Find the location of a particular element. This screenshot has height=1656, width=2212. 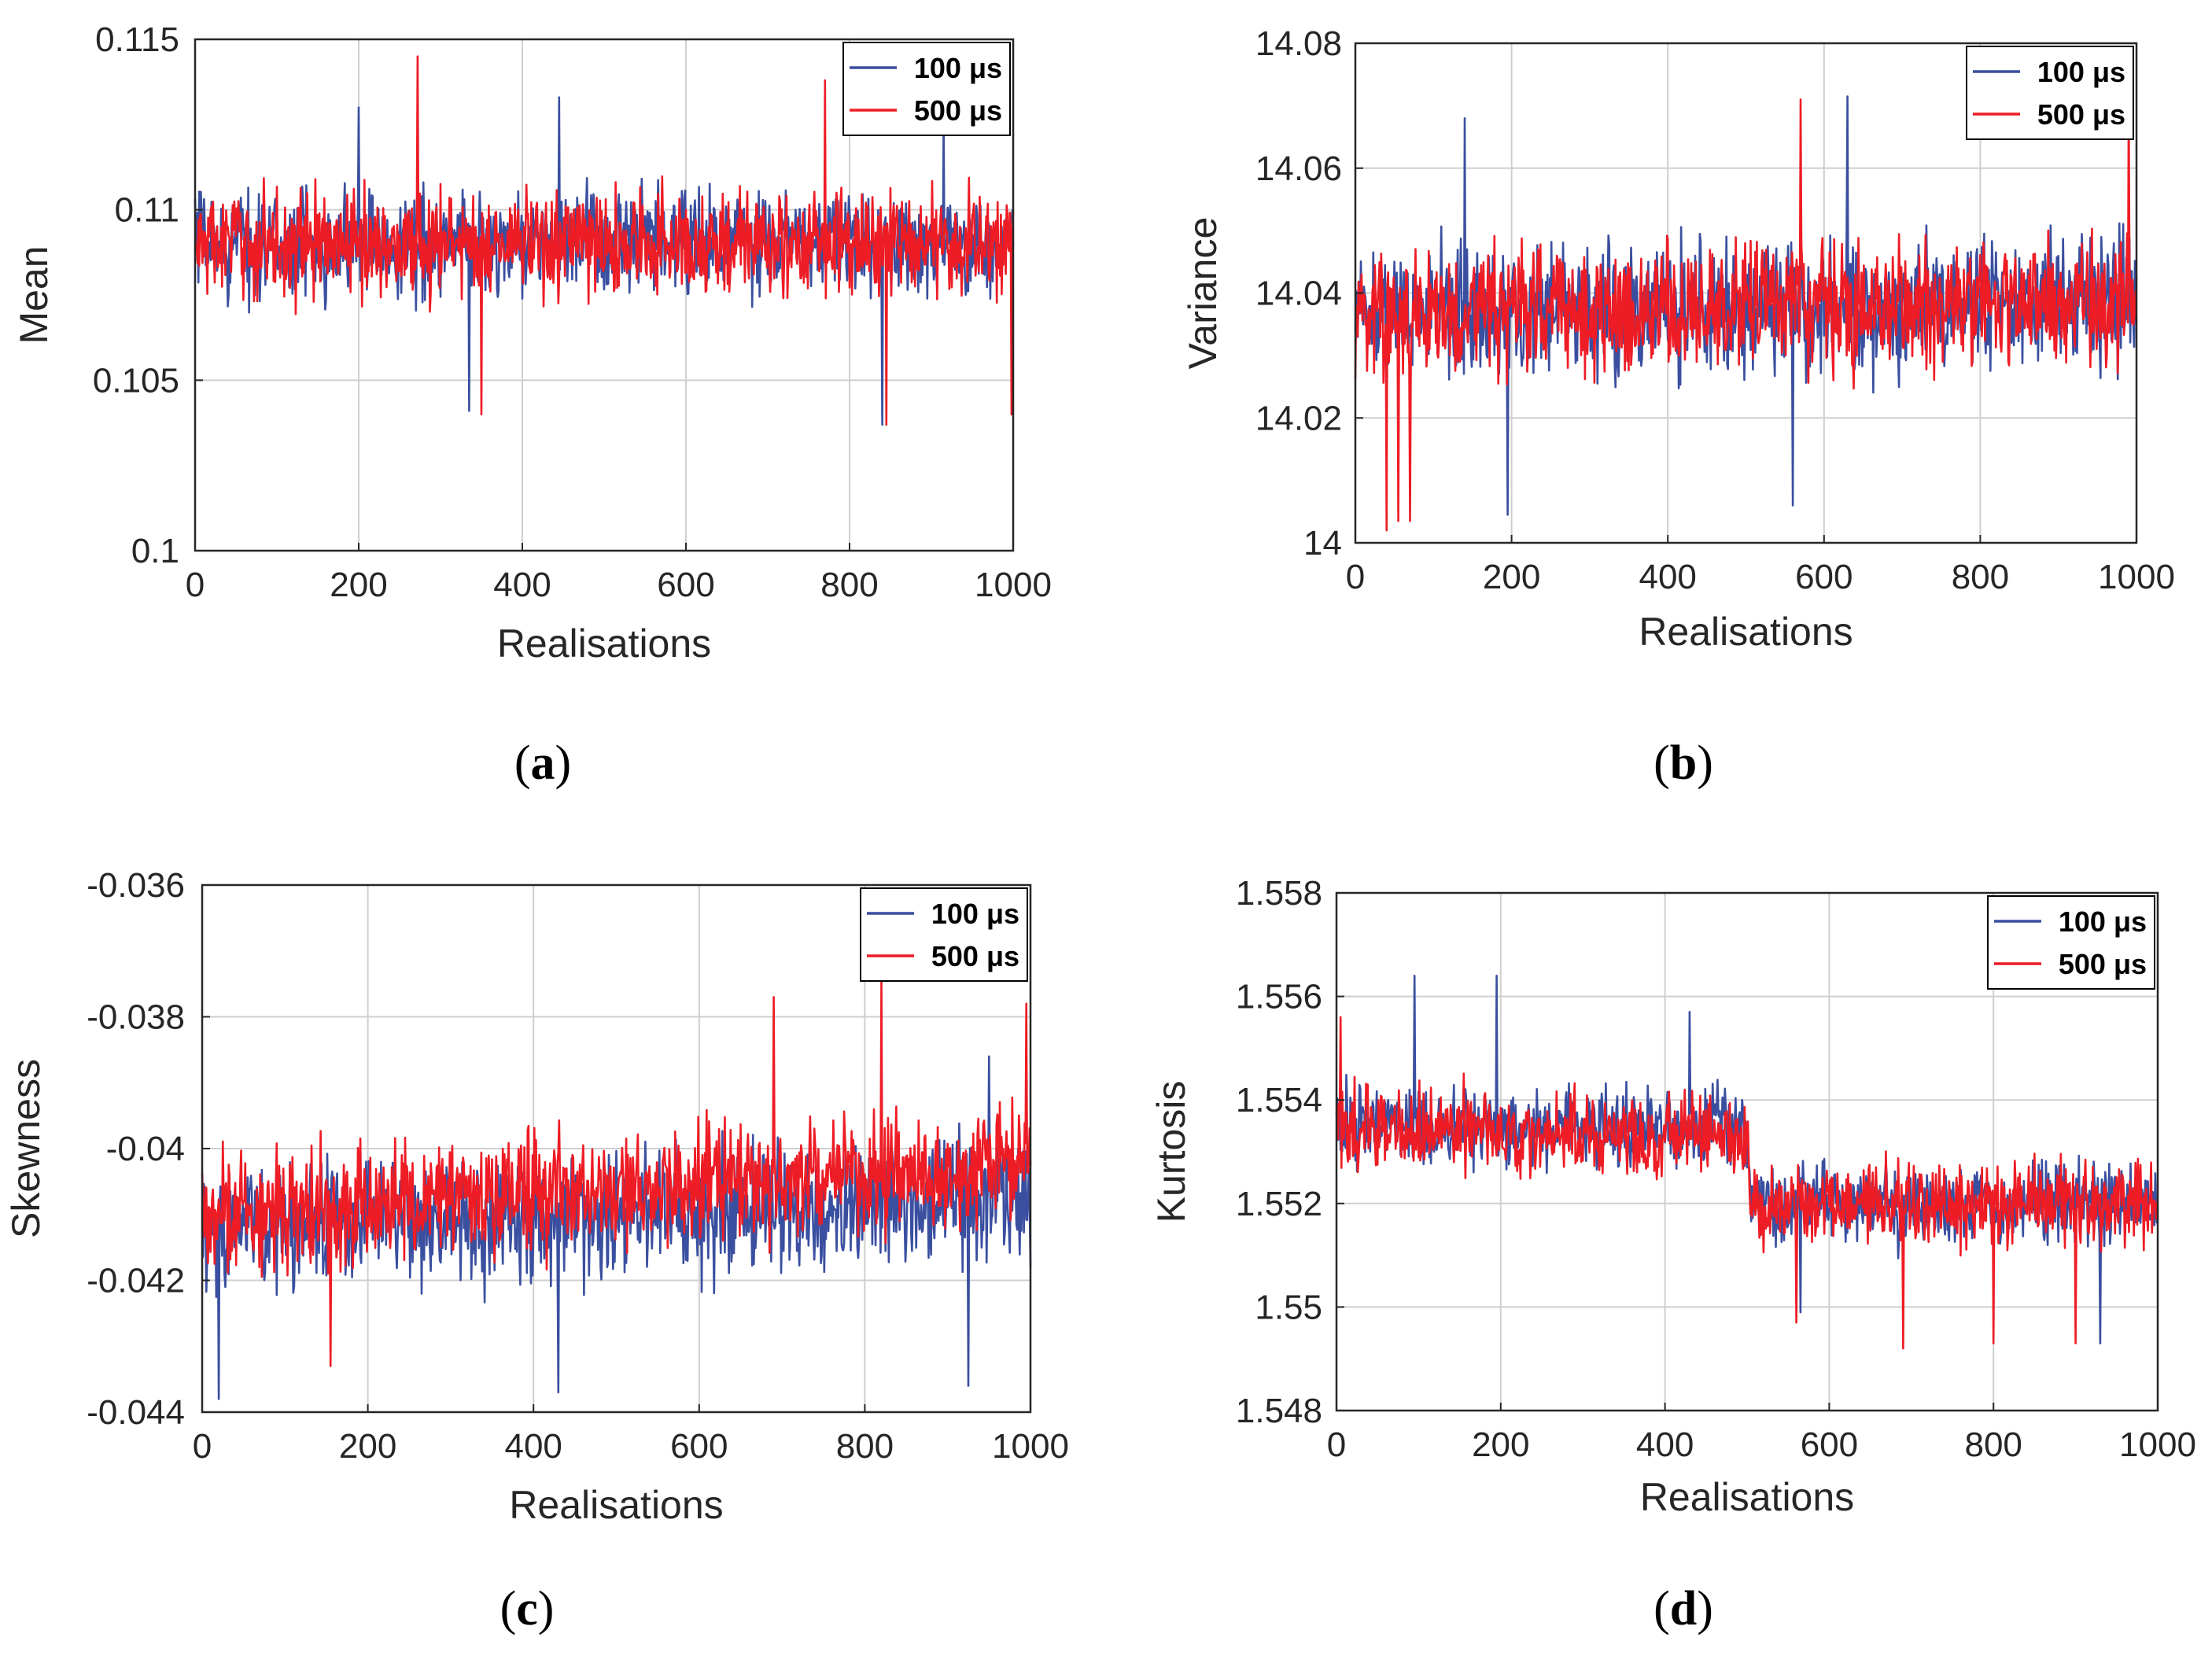

y-axis-label: Variance is located at coordinates (1203, 293).